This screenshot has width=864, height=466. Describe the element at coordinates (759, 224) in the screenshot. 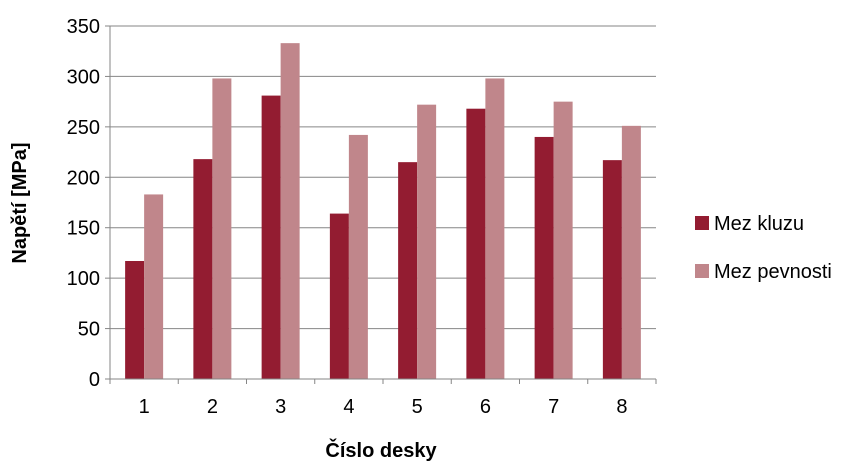

I see `legend-label: Mez kluzu` at that location.